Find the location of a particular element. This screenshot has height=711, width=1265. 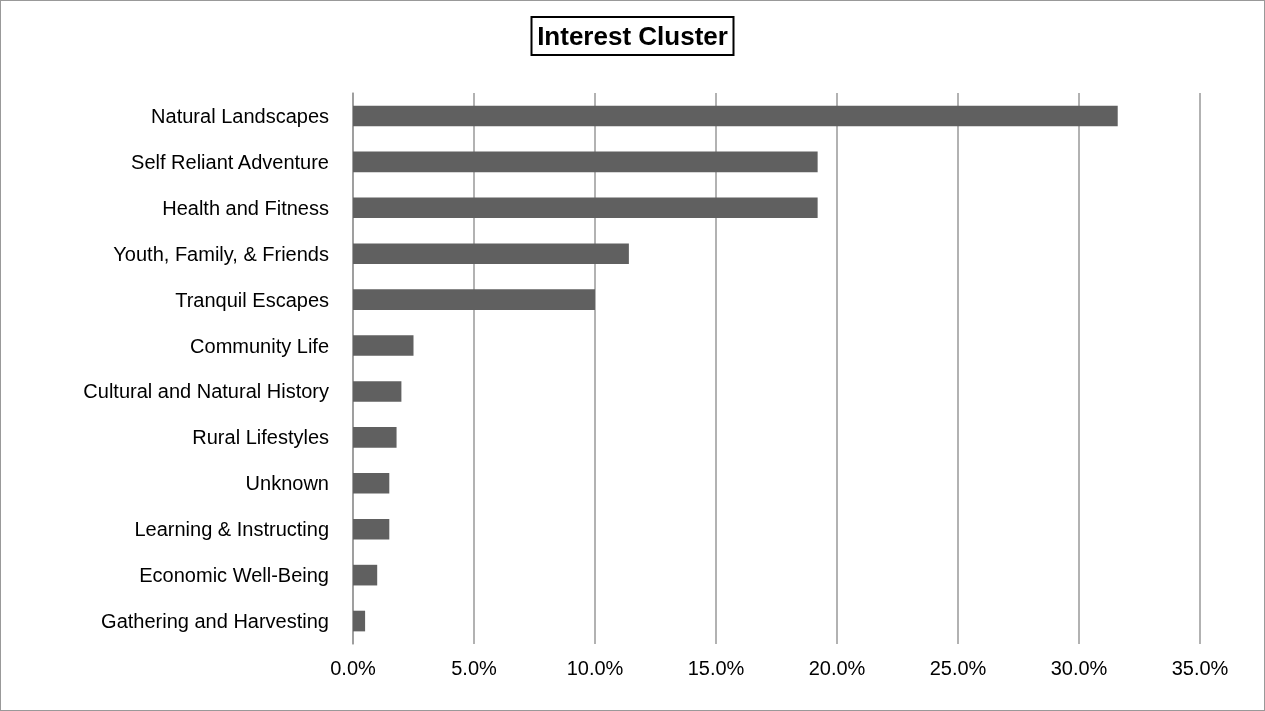

x-tick-label: 0.0% is located at coordinates (353, 668).